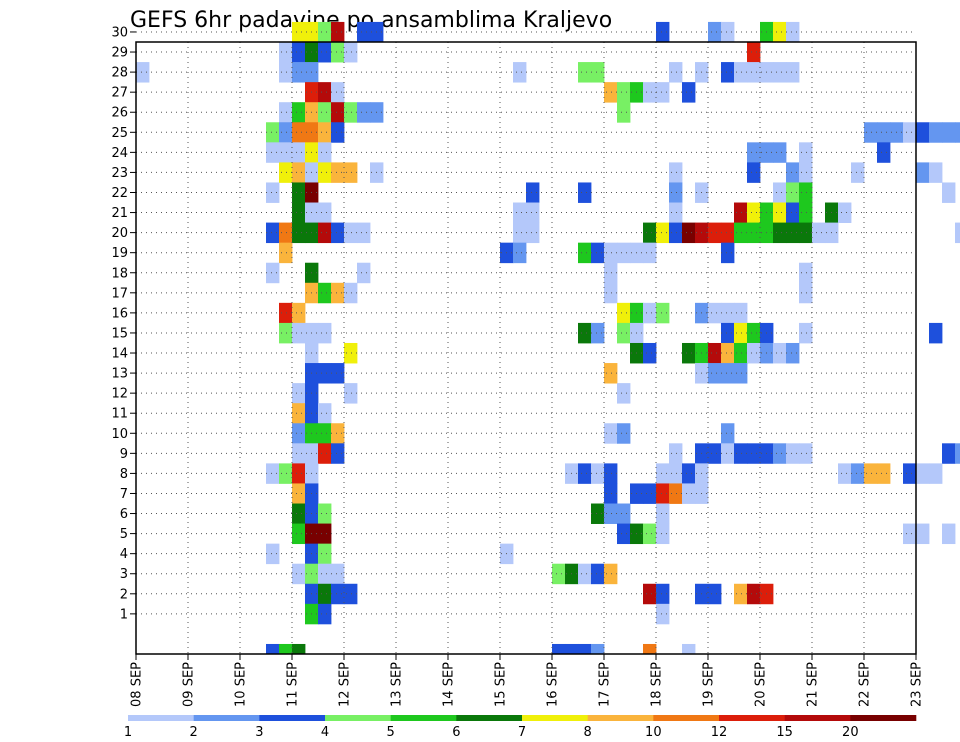  What do you see at coordinates (124, 574) in the screenshot?
I see `y-tick-label: 3` at bounding box center [124, 574].